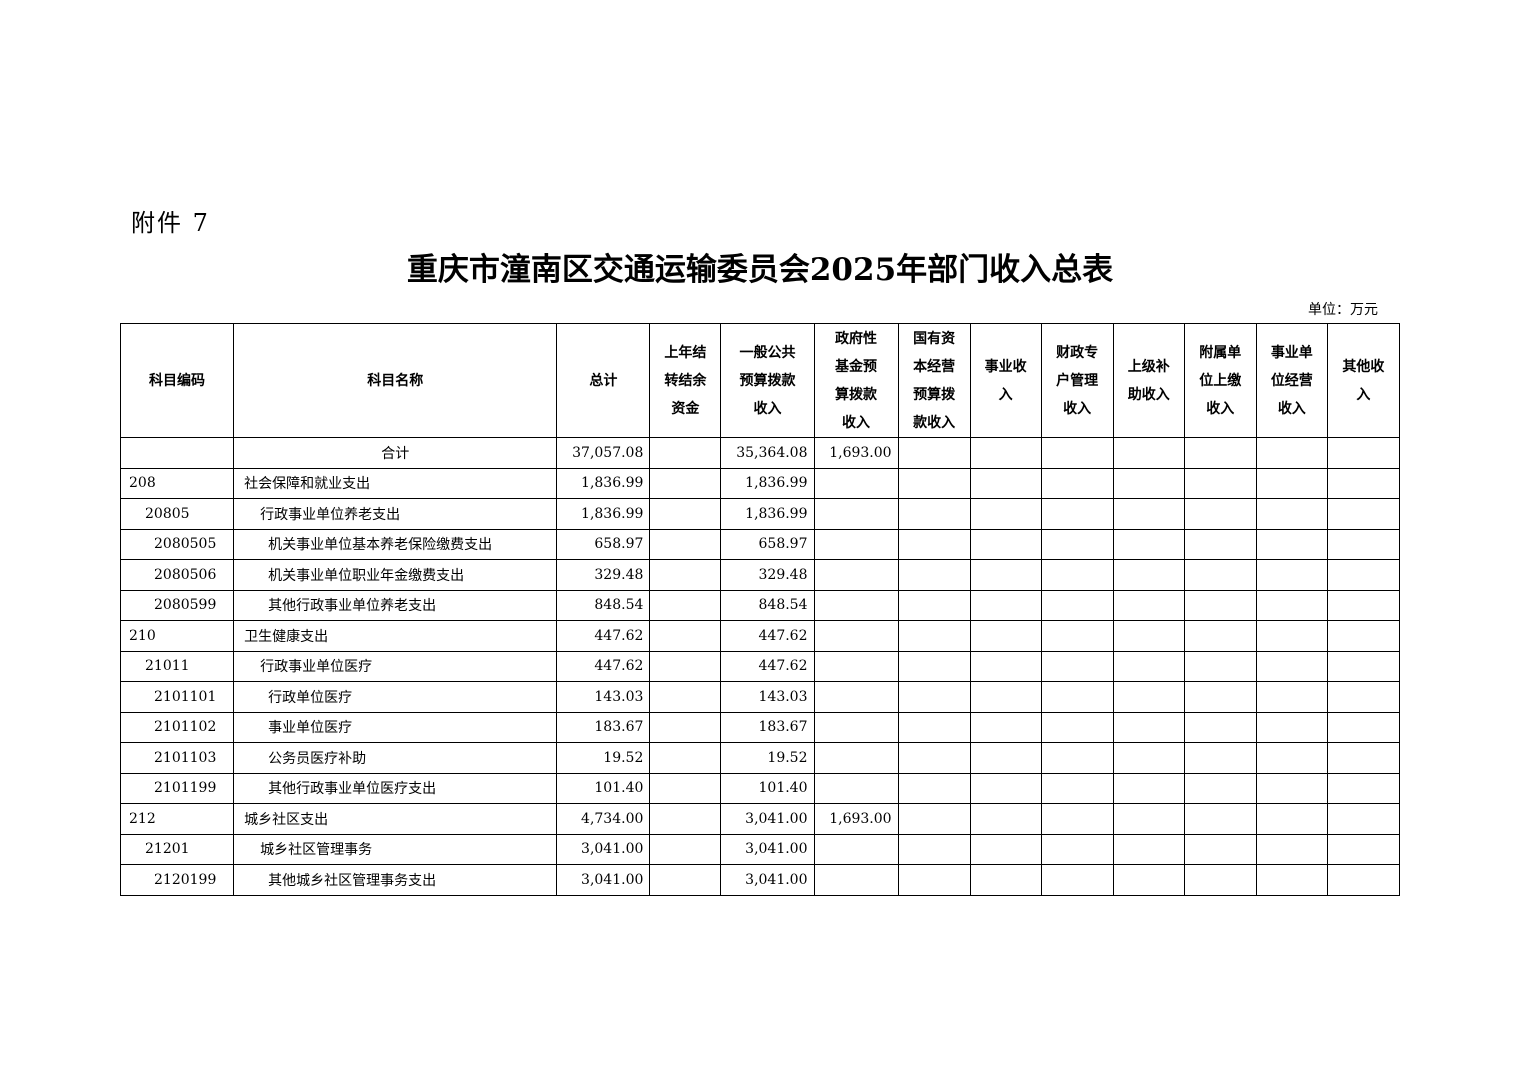 The image size is (1520, 1074). Describe the element at coordinates (603, 758) in the screenshot. I see `total-cell: 19.52` at that location.